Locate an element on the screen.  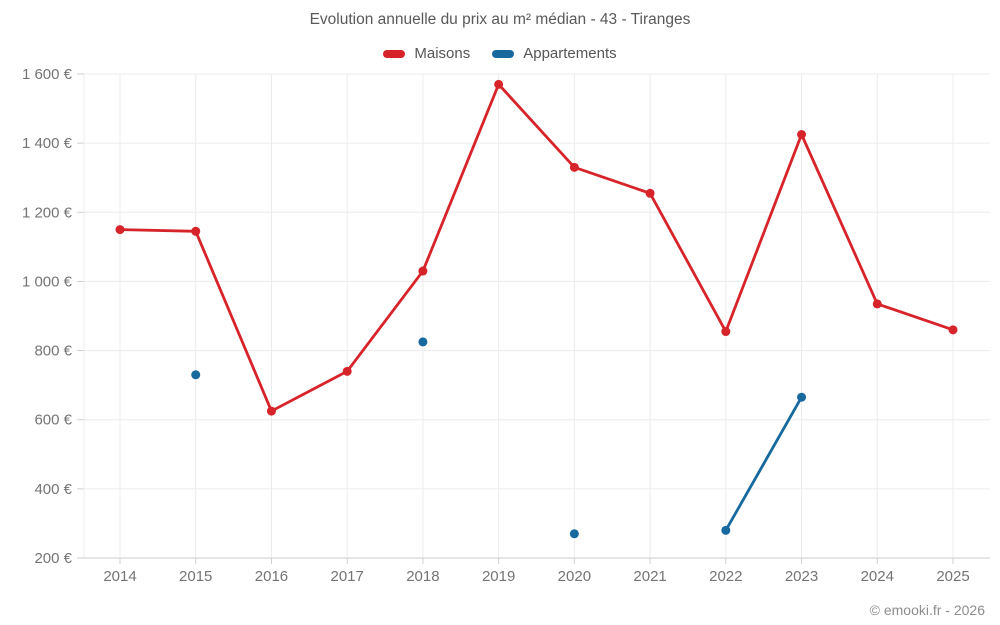
y-tick-label: 1 200 € is located at coordinates (47, 212).